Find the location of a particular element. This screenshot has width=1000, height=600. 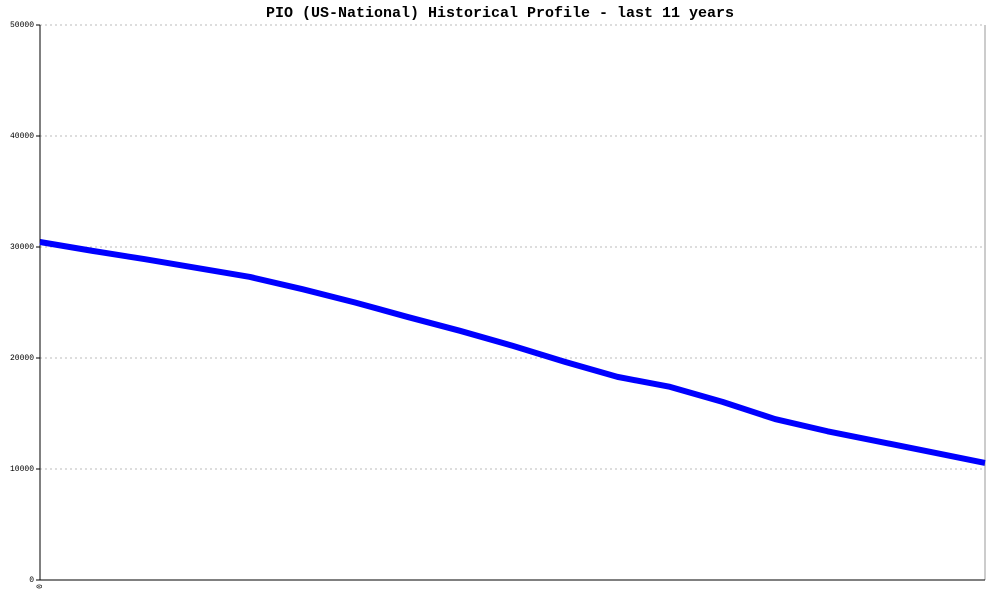

x-tick-label: 0 is located at coordinates (40, 586).